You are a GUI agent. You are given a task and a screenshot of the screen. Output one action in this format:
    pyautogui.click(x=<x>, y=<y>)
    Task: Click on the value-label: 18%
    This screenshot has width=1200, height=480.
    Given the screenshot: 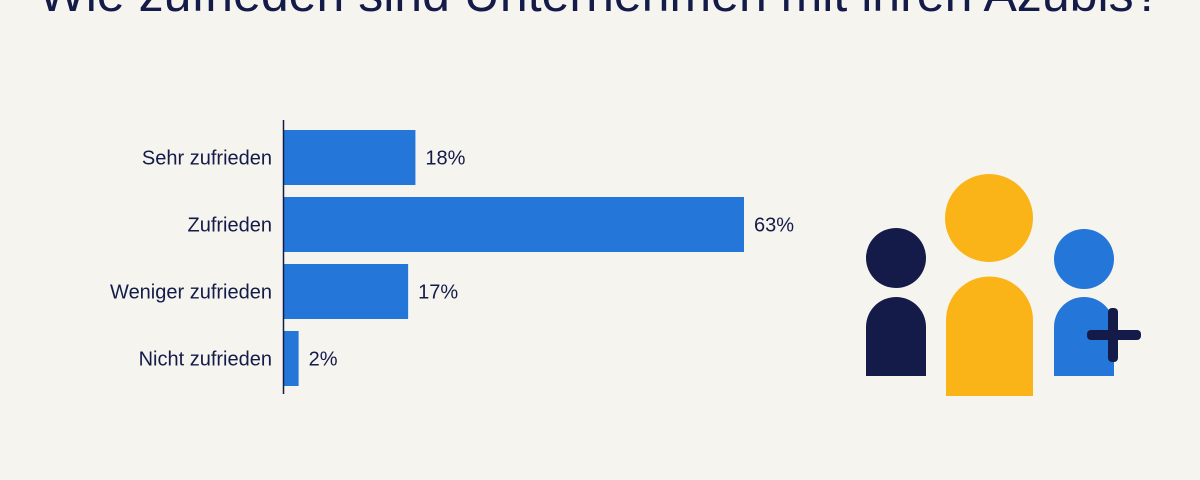 What is the action you would take?
    pyautogui.click(x=445, y=159)
    